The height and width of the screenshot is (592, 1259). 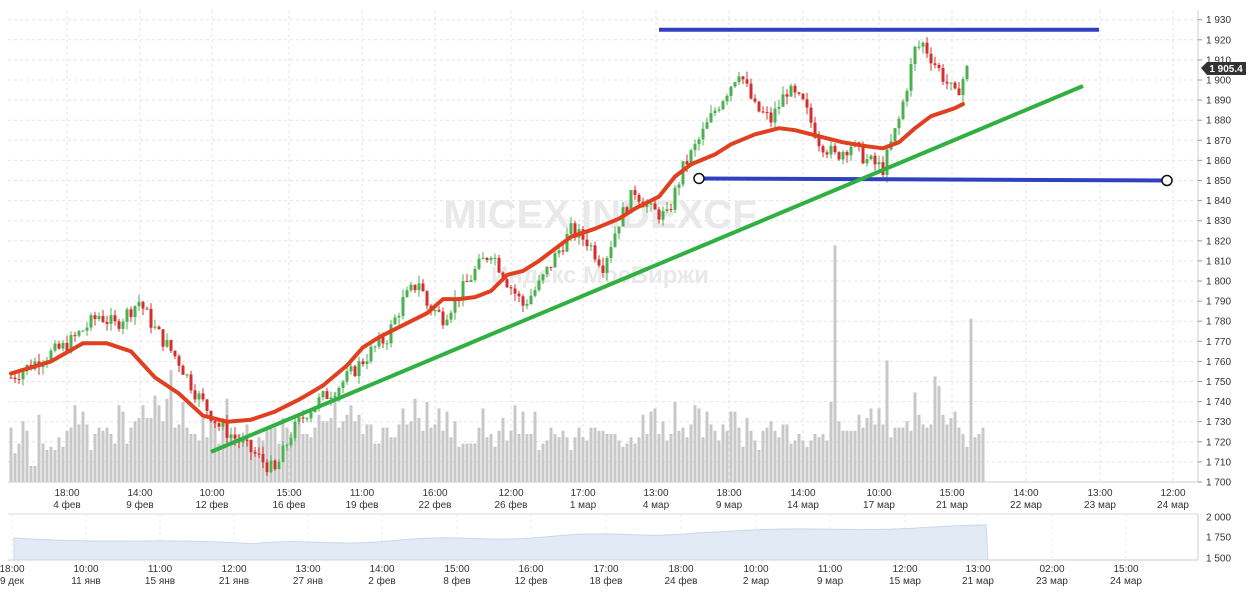 I want to click on x-tick-time-12: 15:00, so click(x=951, y=493).